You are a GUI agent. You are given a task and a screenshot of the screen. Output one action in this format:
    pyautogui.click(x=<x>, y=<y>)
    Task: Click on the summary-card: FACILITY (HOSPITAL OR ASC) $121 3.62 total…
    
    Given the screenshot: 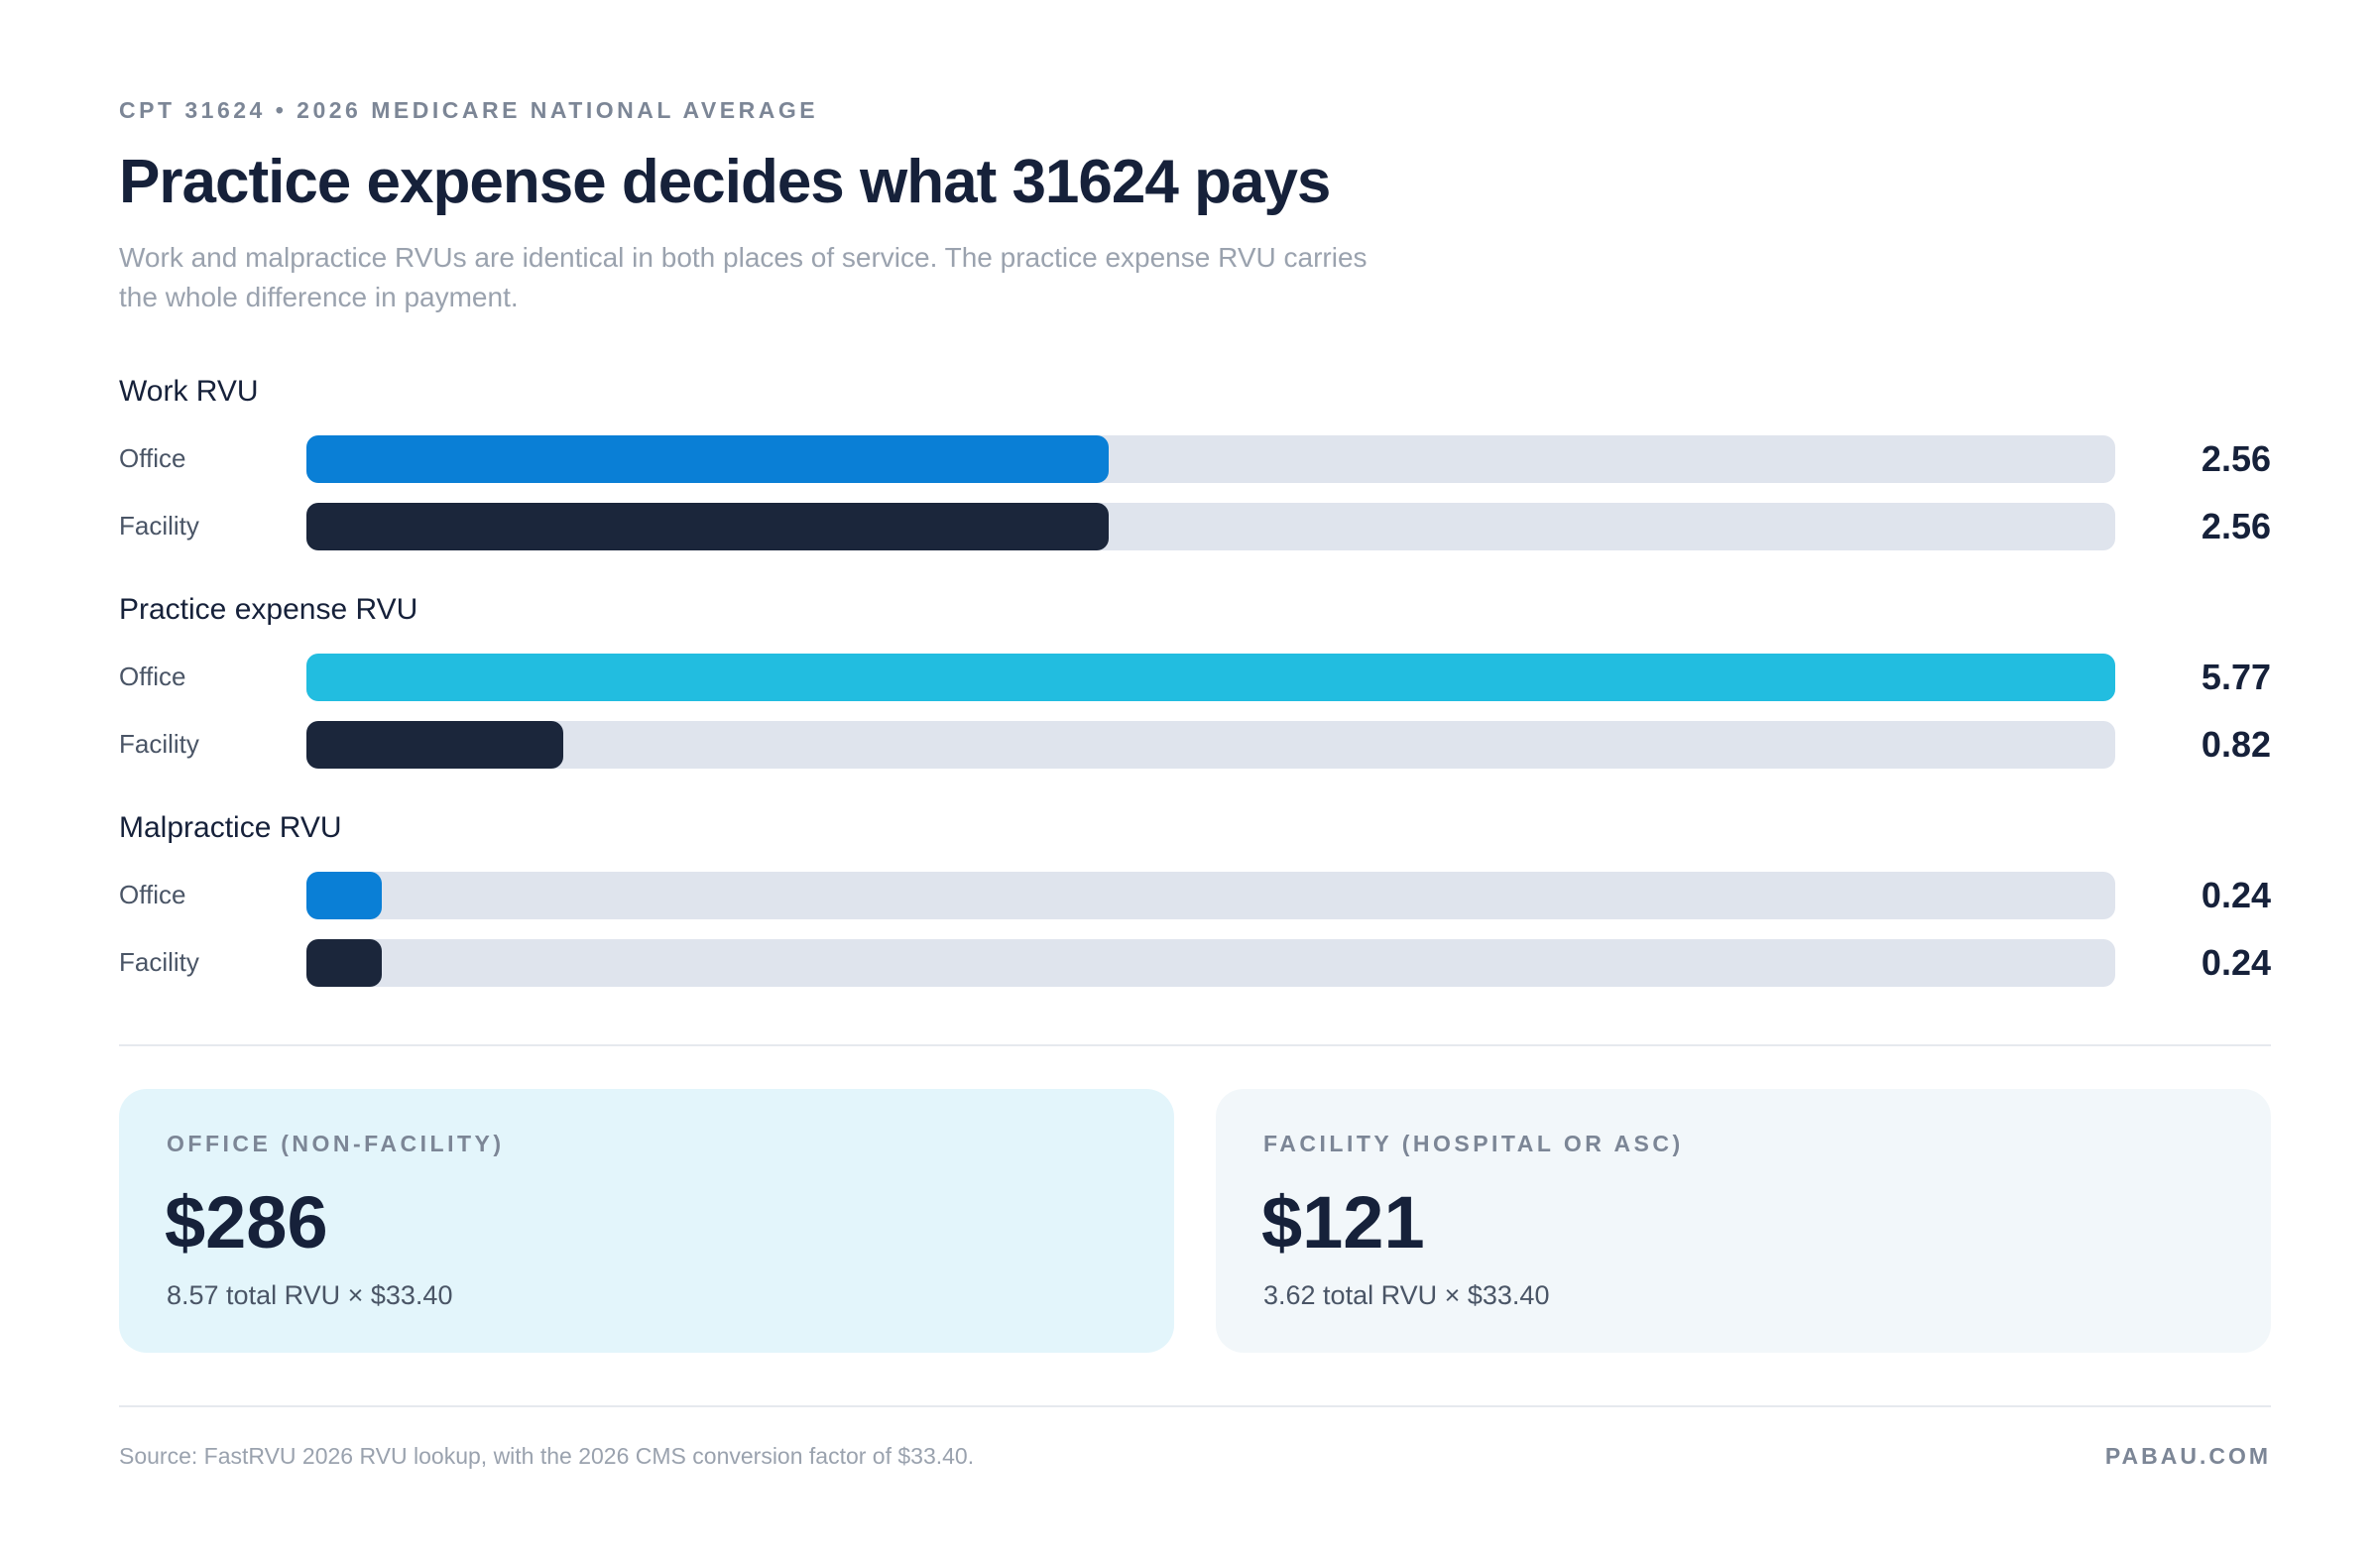 What is the action you would take?
    pyautogui.click(x=1743, y=1221)
    